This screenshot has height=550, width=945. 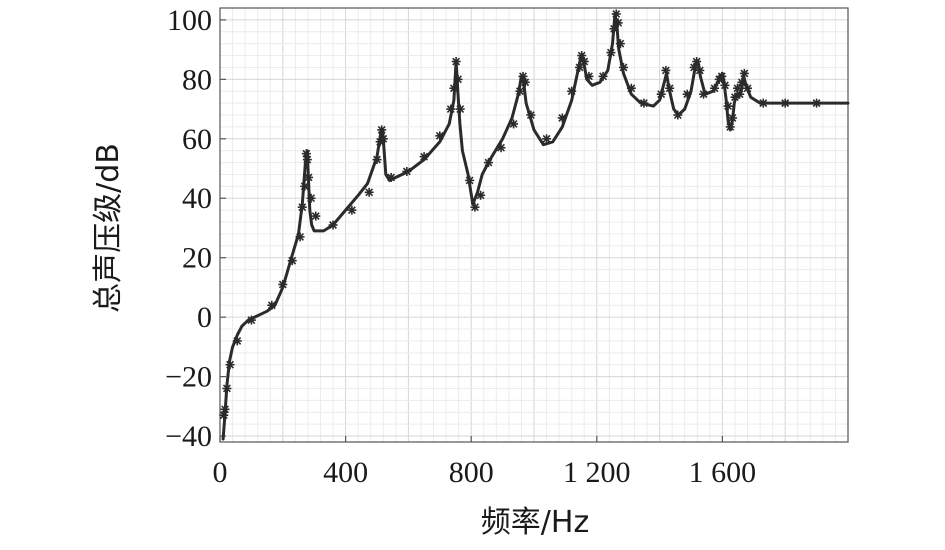 I want to click on y-tick-label: 20, so click(x=197, y=258).